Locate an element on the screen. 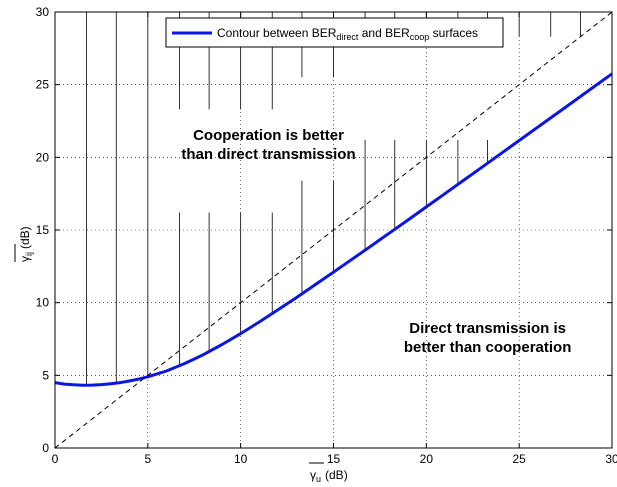 The image size is (617, 487). svg-text: γij(dB) is located at coordinates (26, 244).